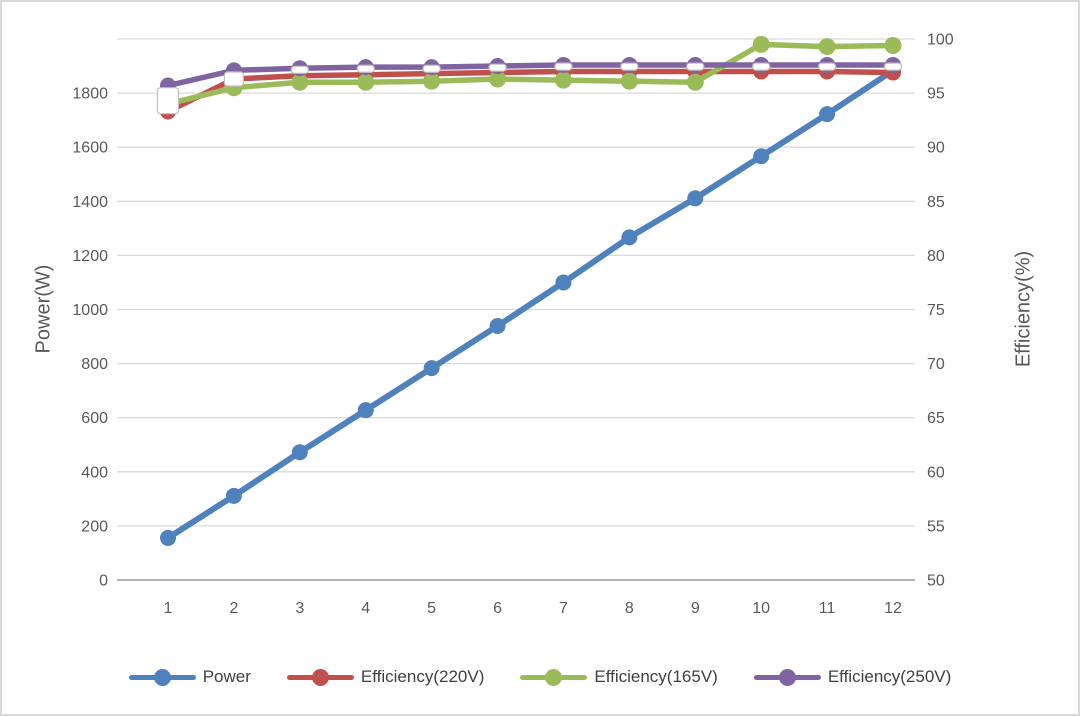 Image resolution: width=1080 pixels, height=716 pixels. Describe the element at coordinates (90, 94) in the screenshot. I see `svg-text: 1800` at that location.